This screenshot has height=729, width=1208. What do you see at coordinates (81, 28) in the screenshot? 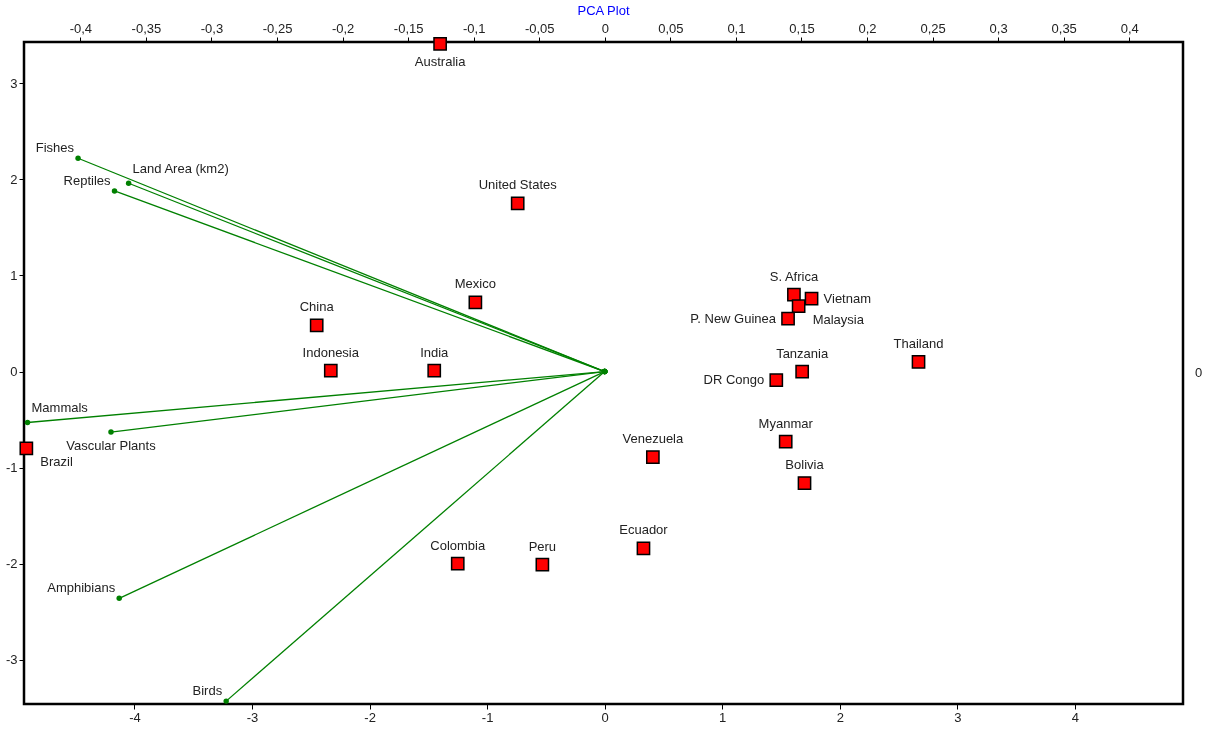
I see `x2-tick-label: -0,4` at bounding box center [81, 28].